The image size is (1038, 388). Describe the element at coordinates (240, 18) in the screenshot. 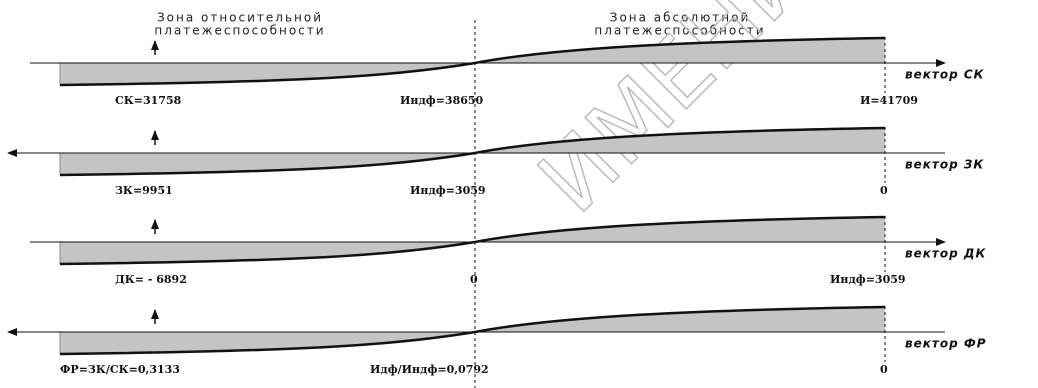

I see `zone-title: Зона относительной` at that location.